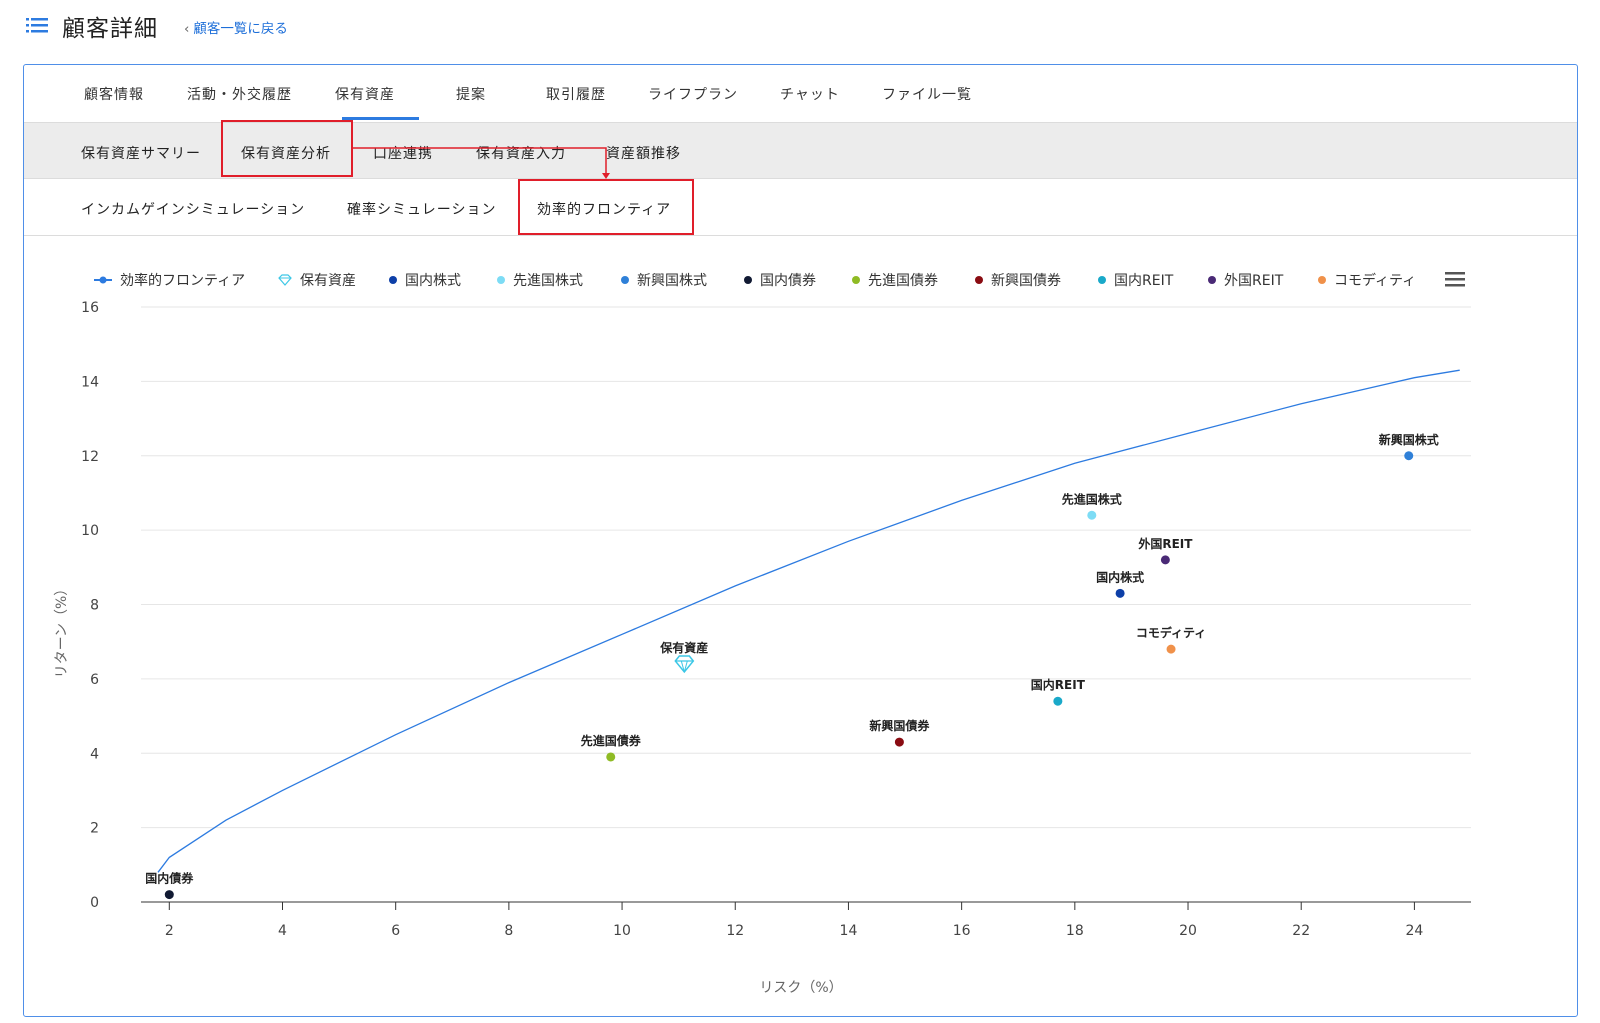 Image resolution: width=1600 pixels, height=1023 pixels. Describe the element at coordinates (1455, 279) in the screenshot. I see `chart-menu-icon` at that location.